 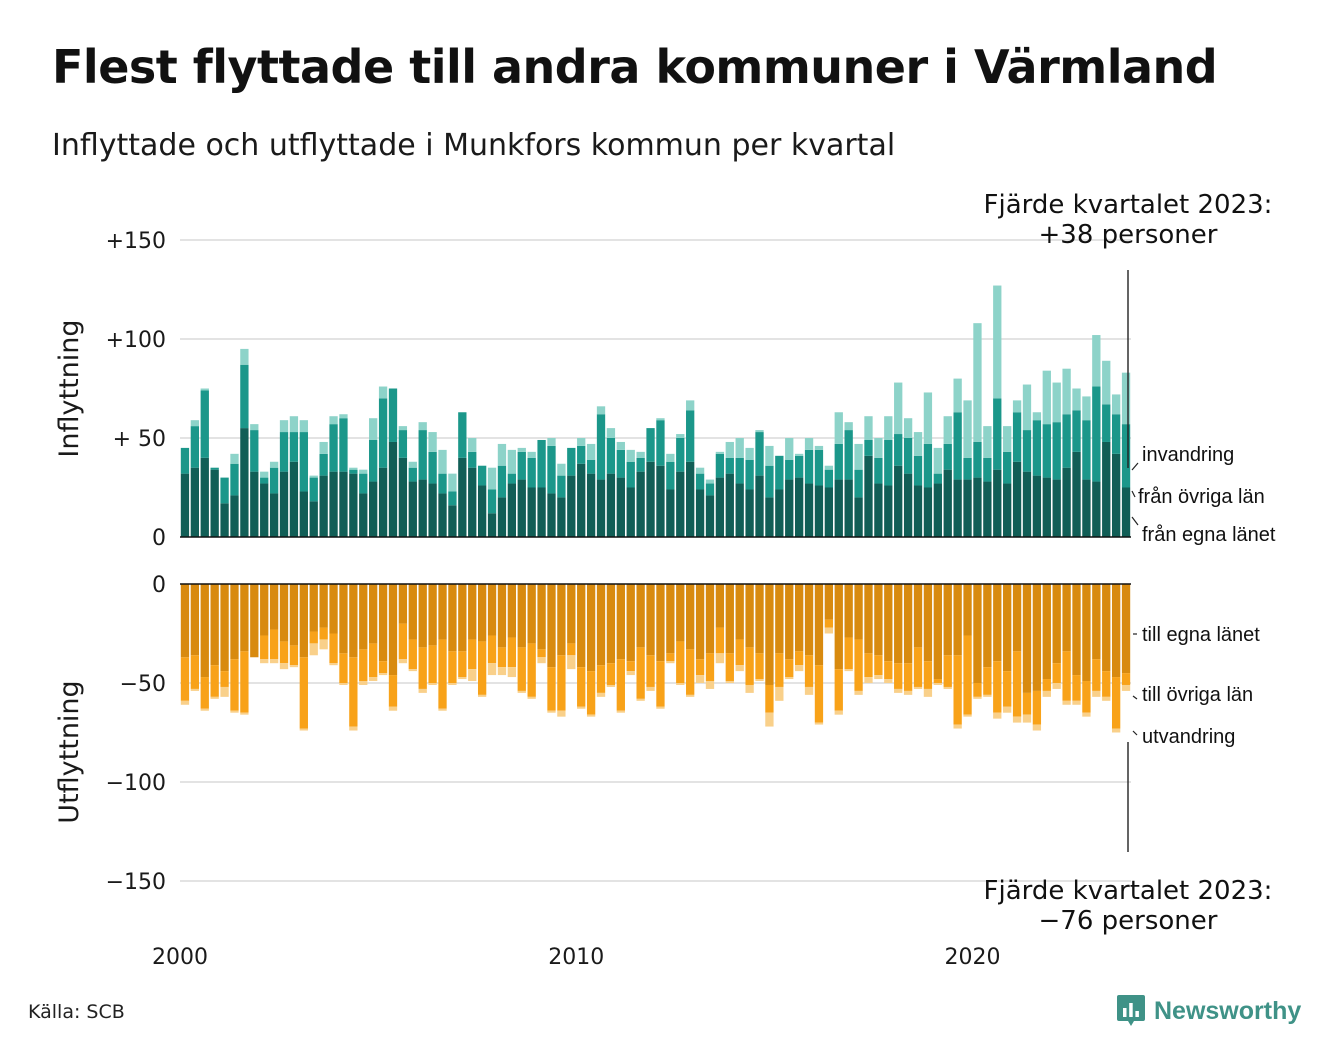 What do you see at coordinates (69, 751) in the screenshot?
I see `y-axis-title-out: Utflyttning` at bounding box center [69, 751].